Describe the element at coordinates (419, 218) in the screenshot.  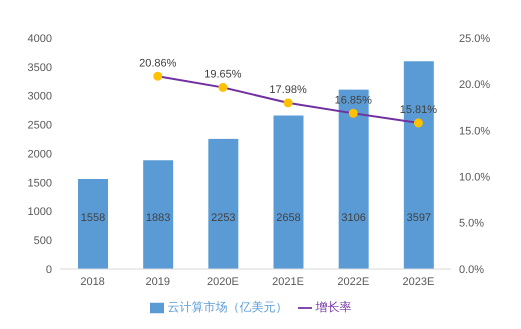
I see `data-label: 3597` at that location.